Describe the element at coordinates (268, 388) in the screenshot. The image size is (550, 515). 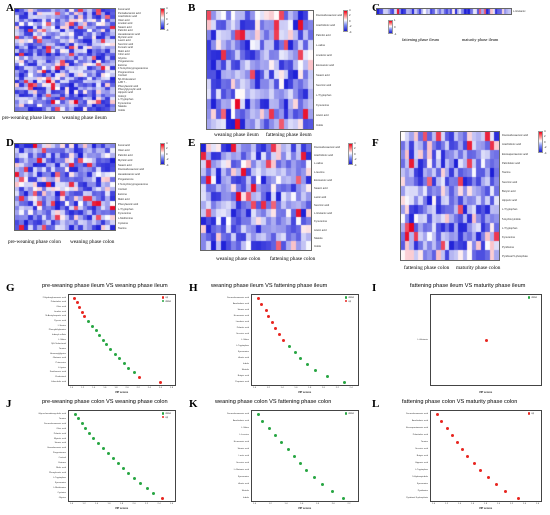
I see `x-tick-label: 1.2` at that location.